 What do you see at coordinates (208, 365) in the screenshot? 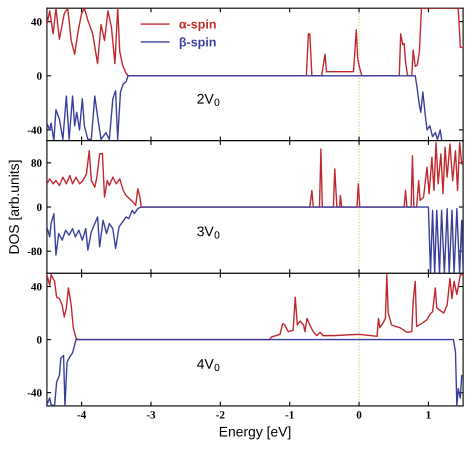
I see `annotation: 4V$_{0}$` at bounding box center [208, 365].